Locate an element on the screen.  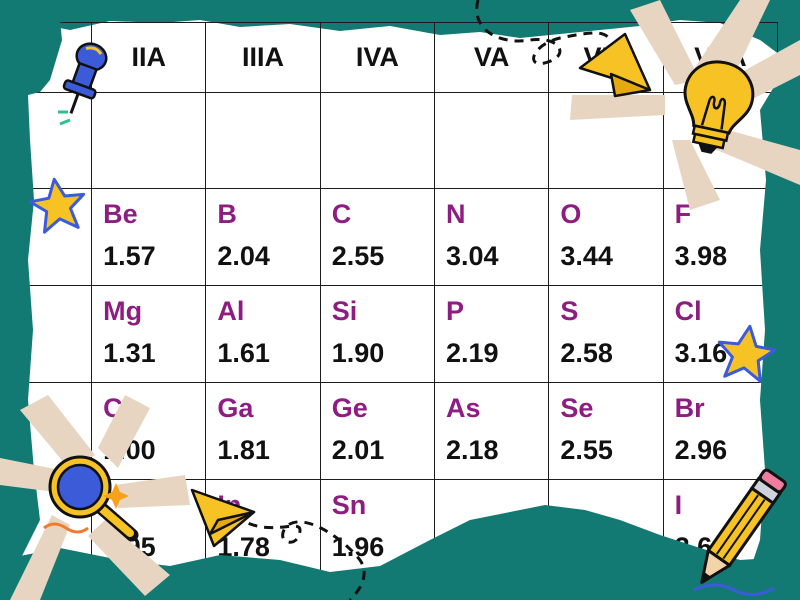
element-cell: Sn 1.96 is located at coordinates (377, 528).